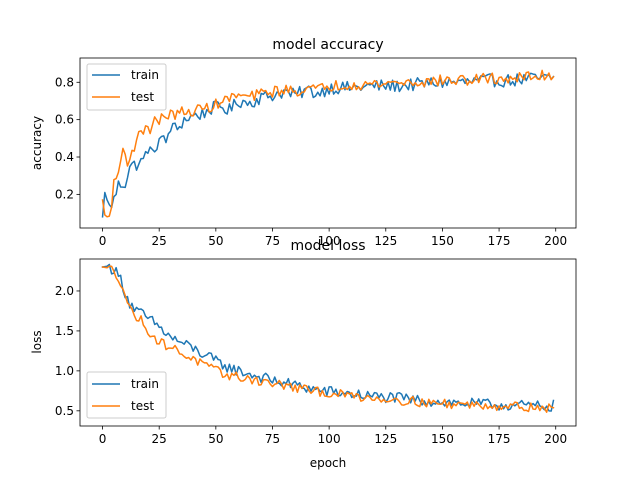  What do you see at coordinates (159, 241) in the screenshot?
I see `accuracy-x-tick-label: 25` at bounding box center [159, 241].